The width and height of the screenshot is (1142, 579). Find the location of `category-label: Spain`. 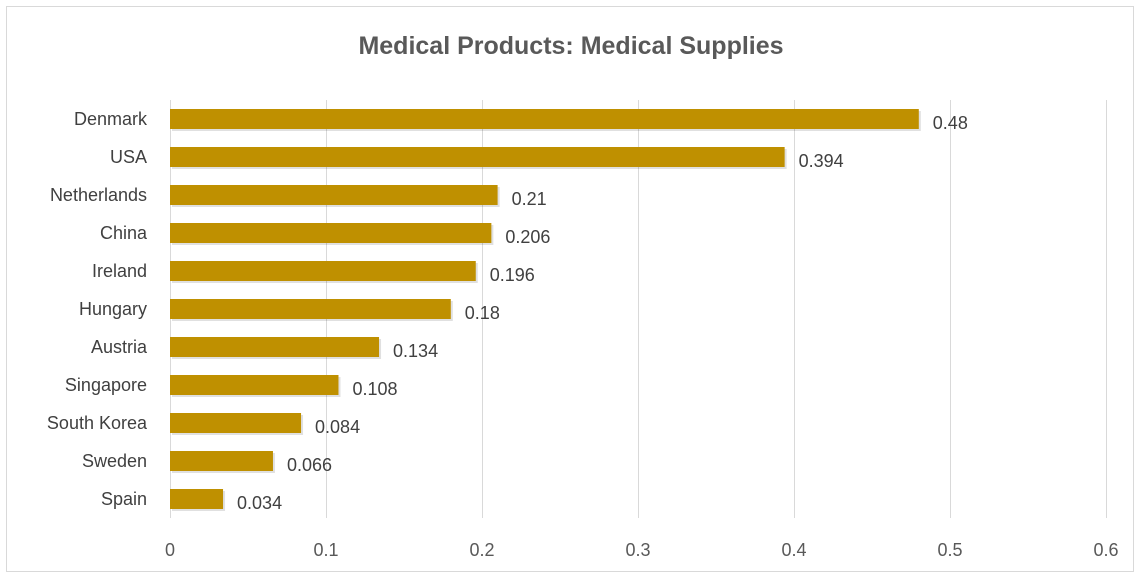

category-label: Spain is located at coordinates (124, 499).